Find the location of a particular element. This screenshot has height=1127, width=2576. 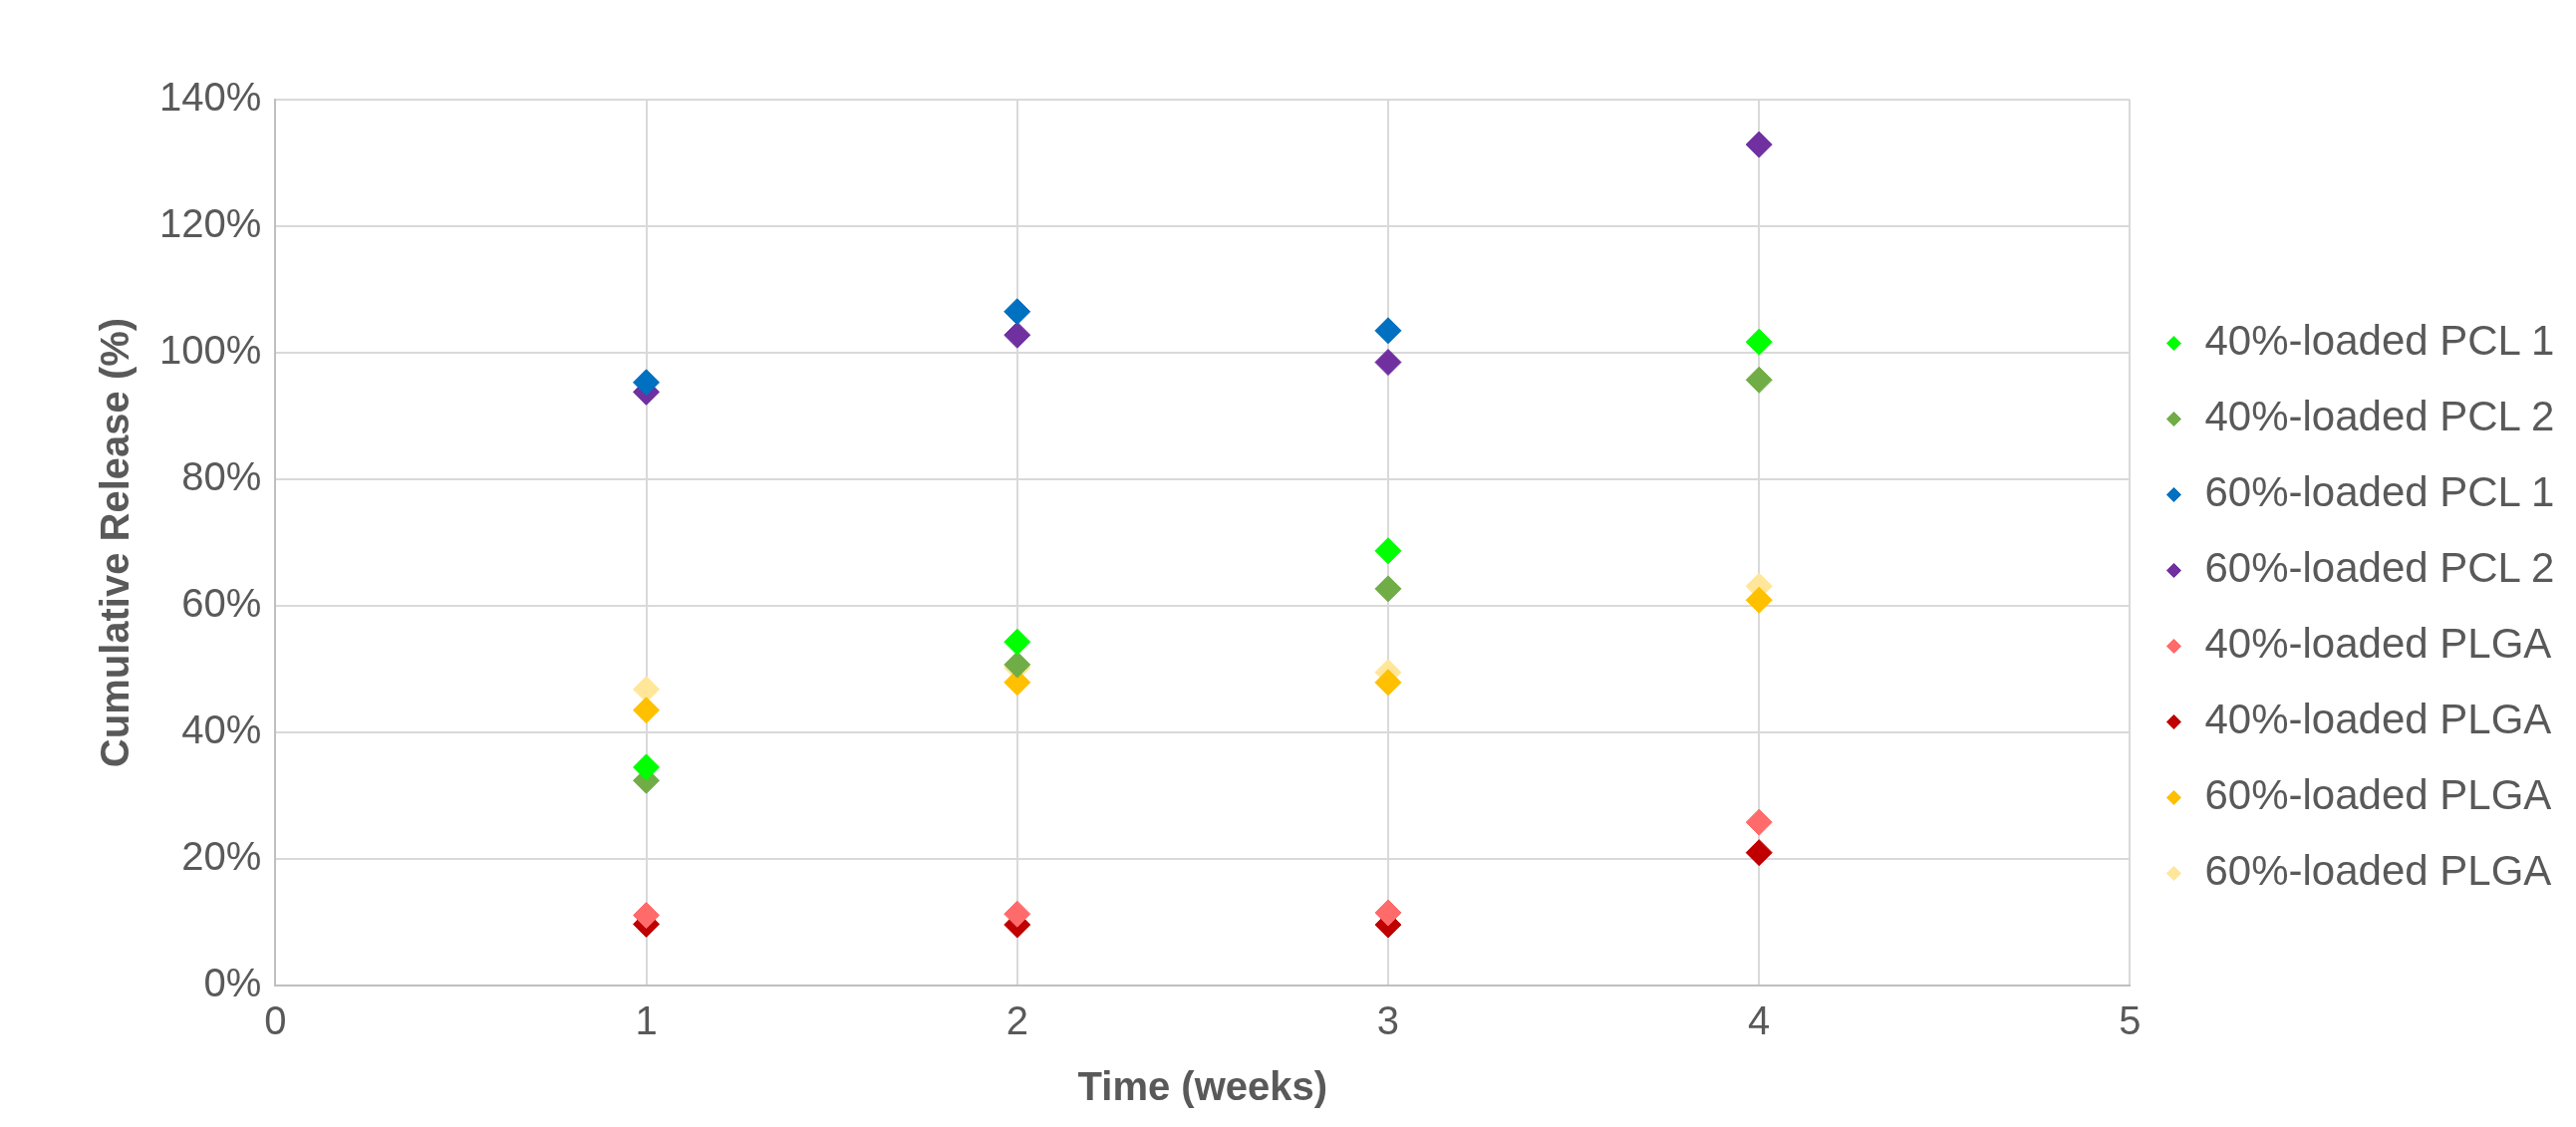

y-tick-label: 100% is located at coordinates (210, 350).